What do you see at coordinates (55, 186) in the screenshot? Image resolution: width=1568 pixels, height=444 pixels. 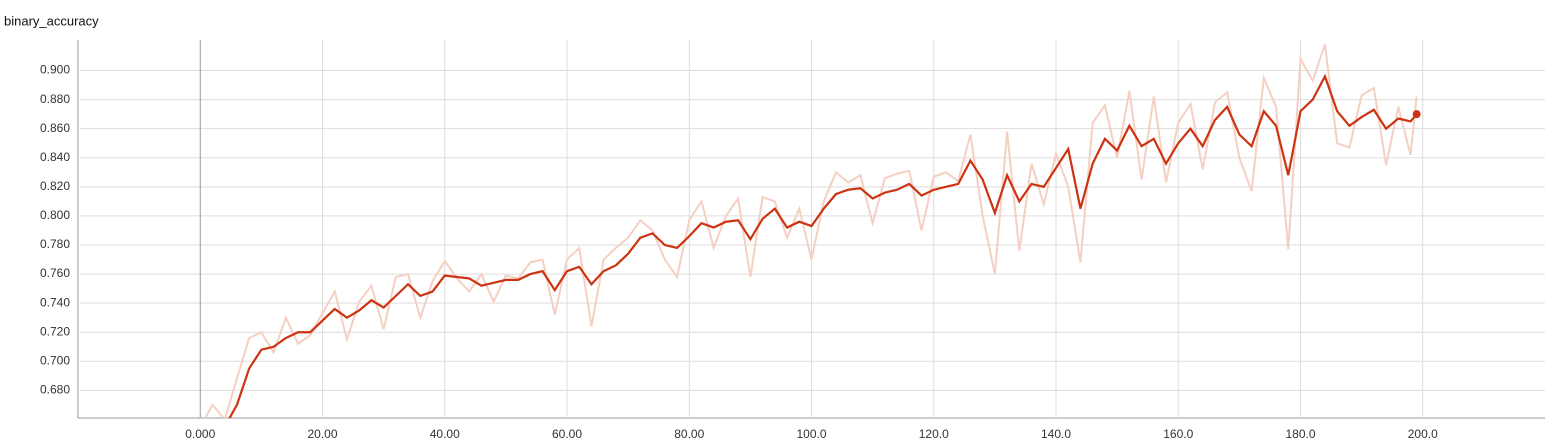 I see `y-tick-label: 0.820` at bounding box center [55, 186].